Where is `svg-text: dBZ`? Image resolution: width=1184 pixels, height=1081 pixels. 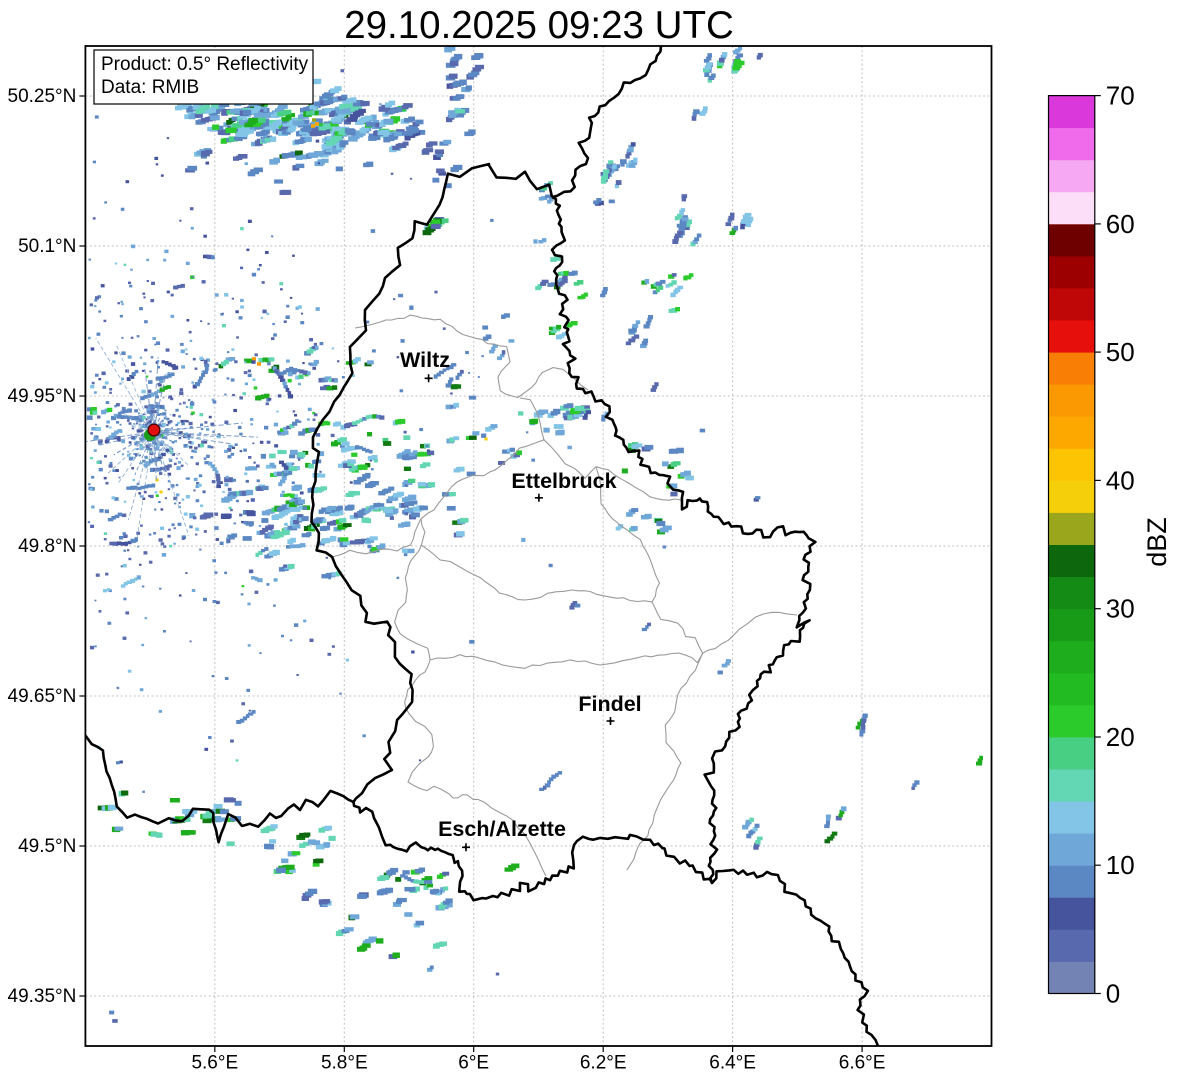
svg-text: dBZ is located at coordinates (1157, 542).